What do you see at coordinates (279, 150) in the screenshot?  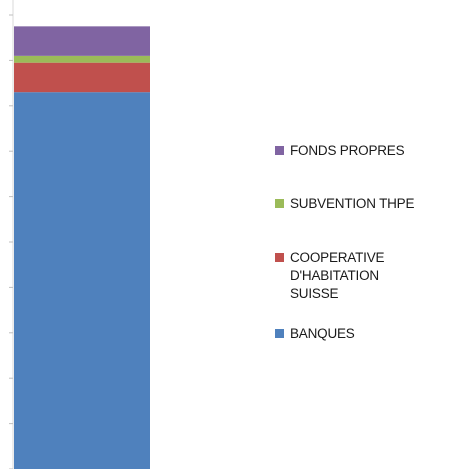 I see `legend-swatch-fonds-propres` at bounding box center [279, 150].